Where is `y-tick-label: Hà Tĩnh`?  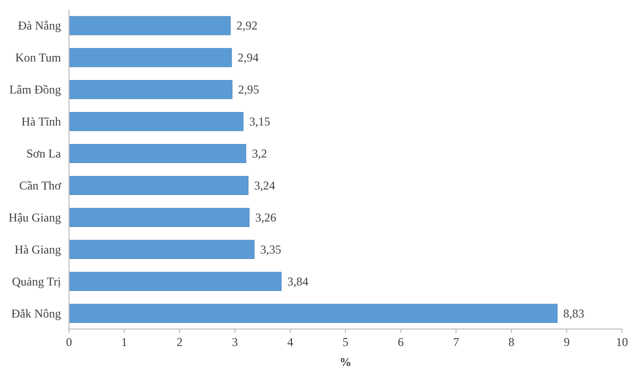
y-tick-label: Hà Tĩnh is located at coordinates (41, 121).